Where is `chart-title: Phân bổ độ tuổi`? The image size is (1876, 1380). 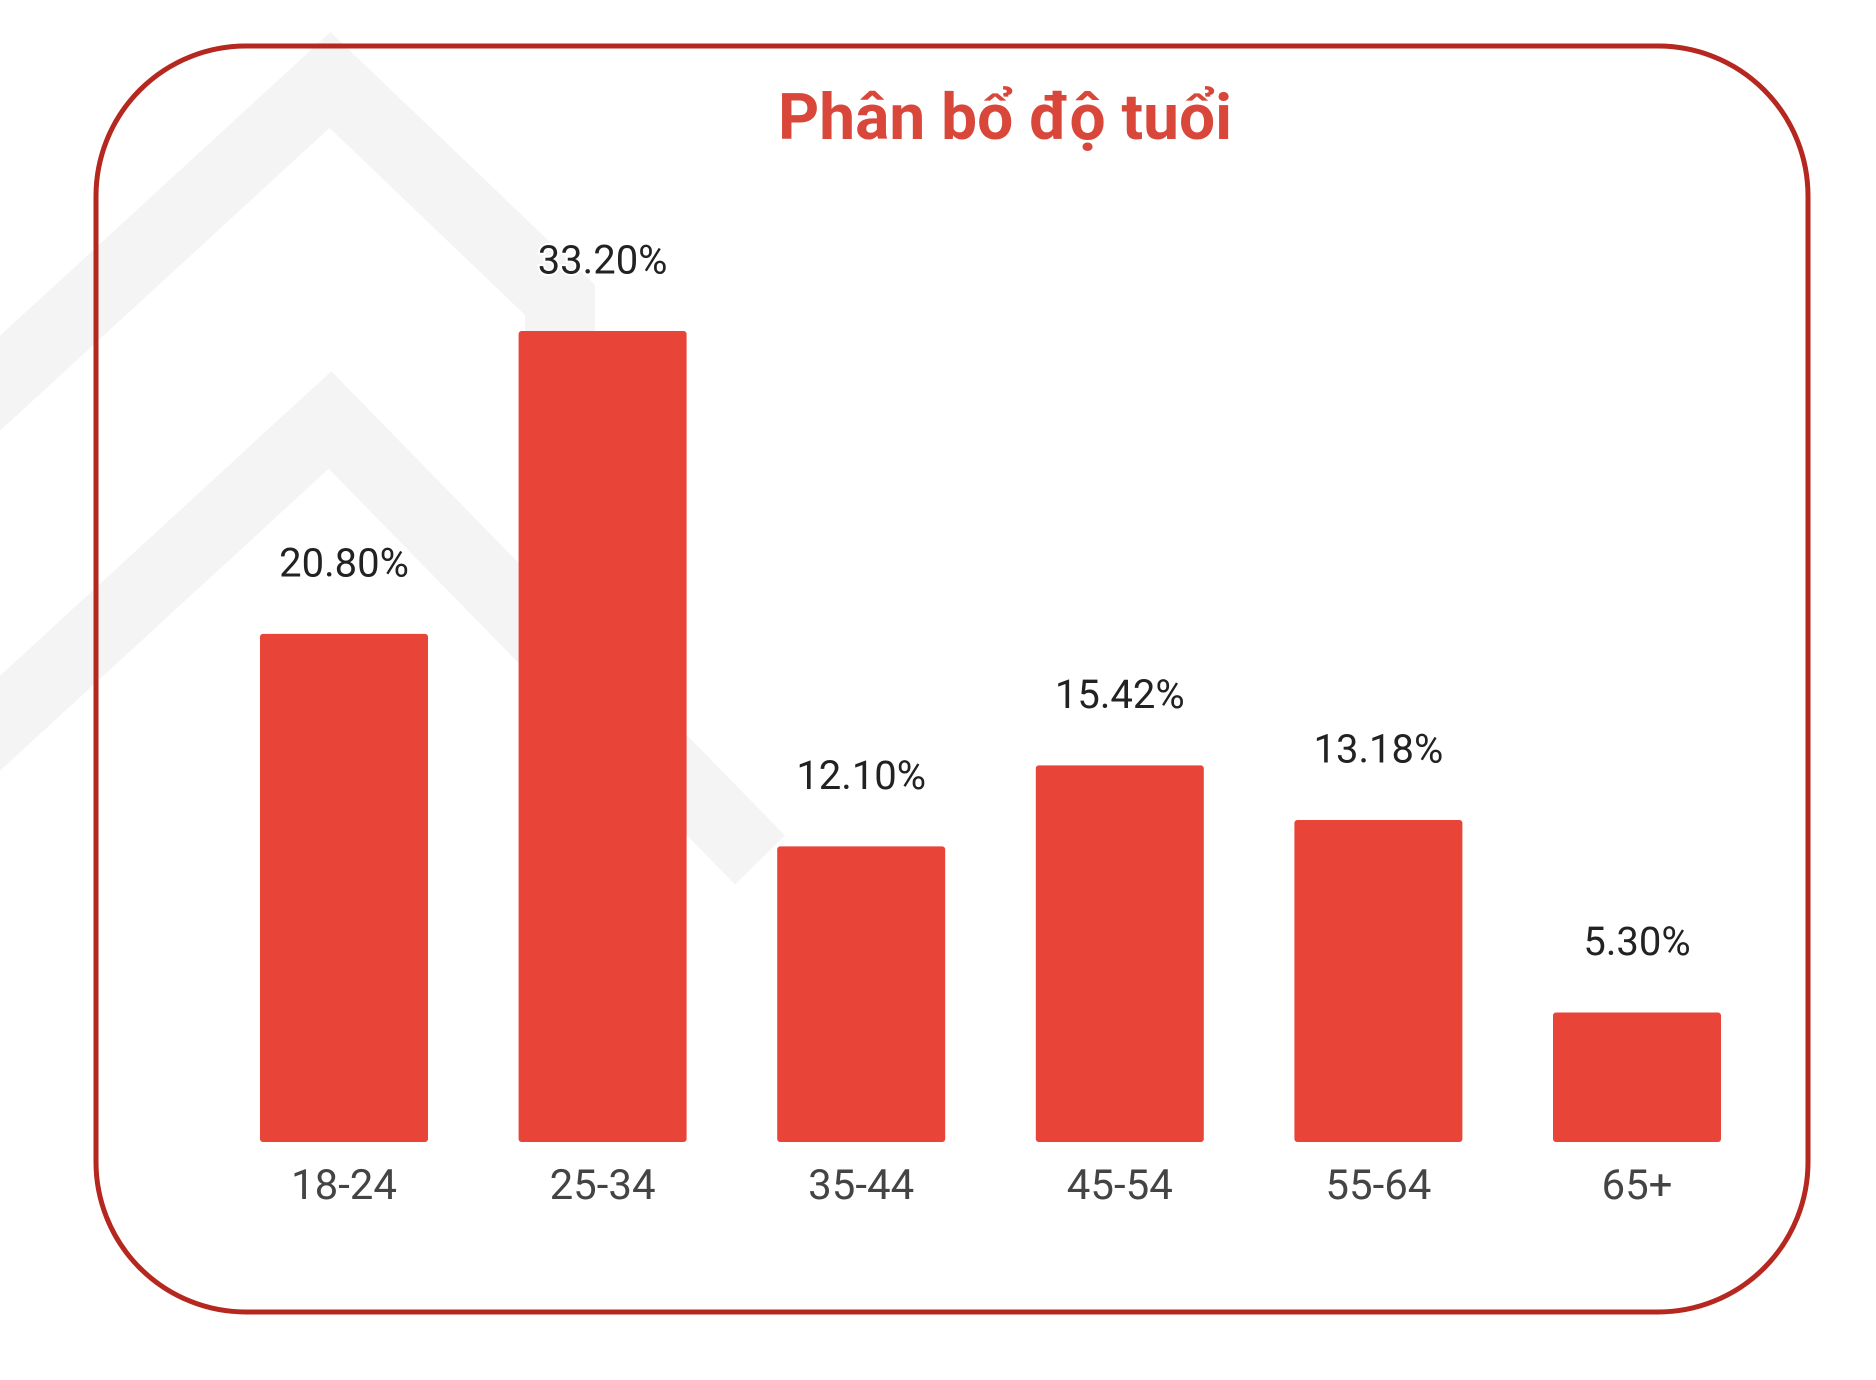 chart-title: Phân bổ độ tuổi is located at coordinates (1005, 117).